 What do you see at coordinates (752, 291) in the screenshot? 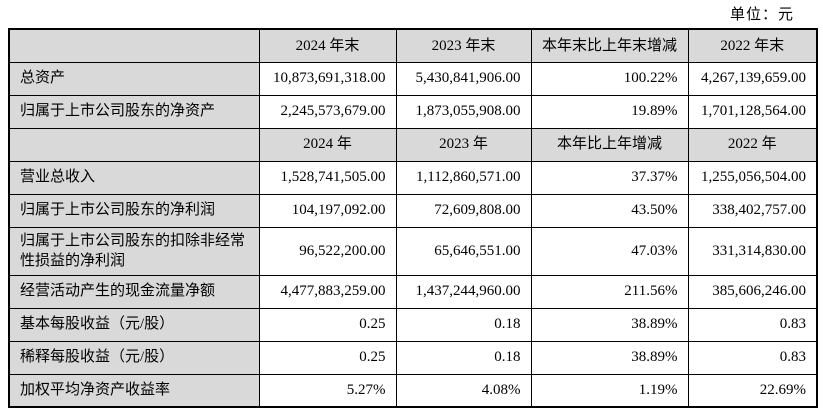
I see `cell-2022: 385,606,246.00` at bounding box center [752, 291].